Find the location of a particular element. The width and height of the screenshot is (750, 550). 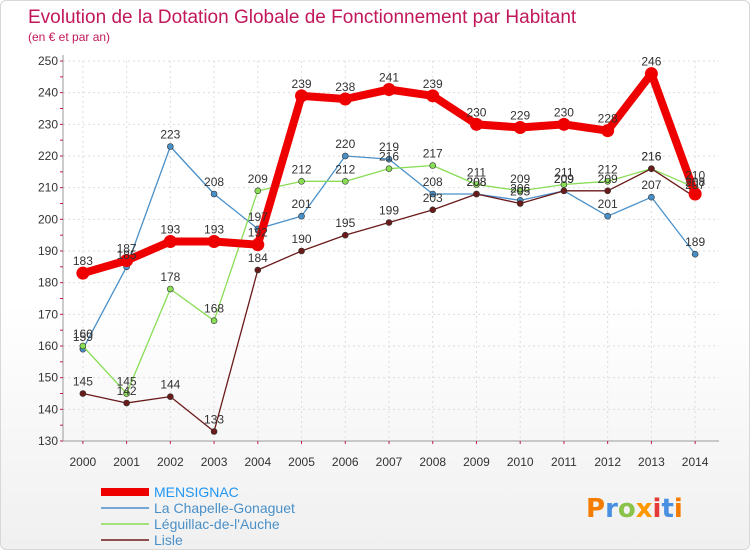

x-tick-label: 2011 is located at coordinates (564, 462).